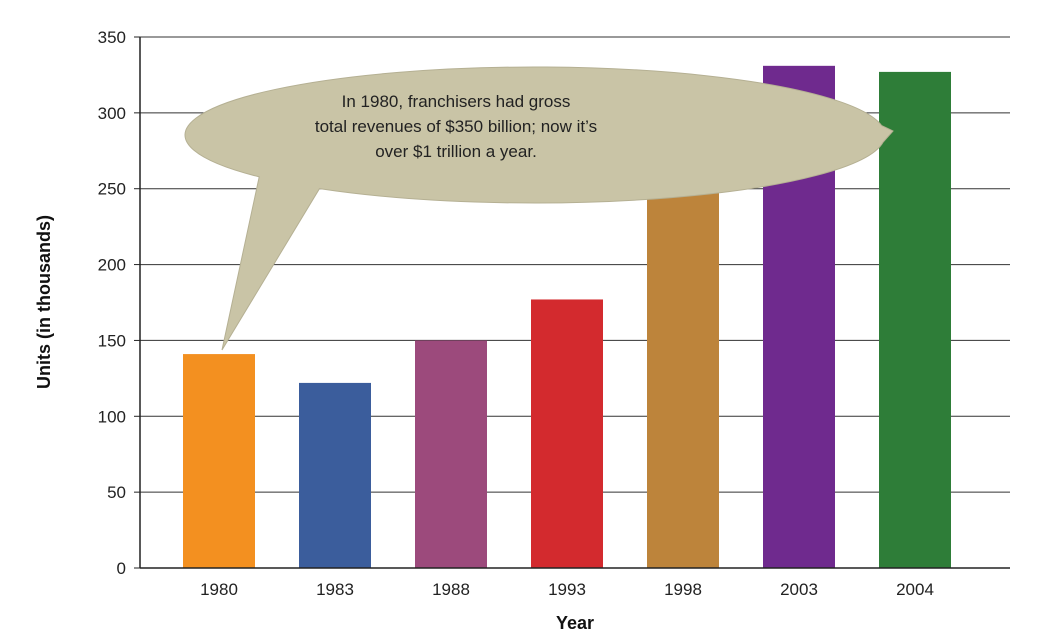  I want to click on y-tick-label: 50, so click(116, 492).